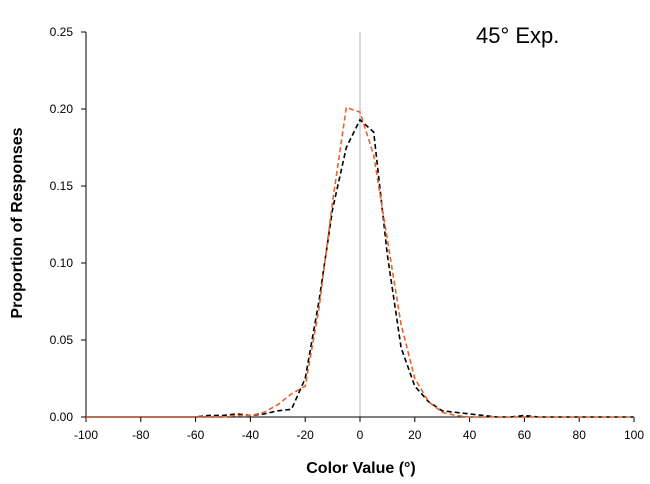 The height and width of the screenshot is (484, 650). Describe the element at coordinates (141, 435) in the screenshot. I see `x-tick-label: -80` at that location.